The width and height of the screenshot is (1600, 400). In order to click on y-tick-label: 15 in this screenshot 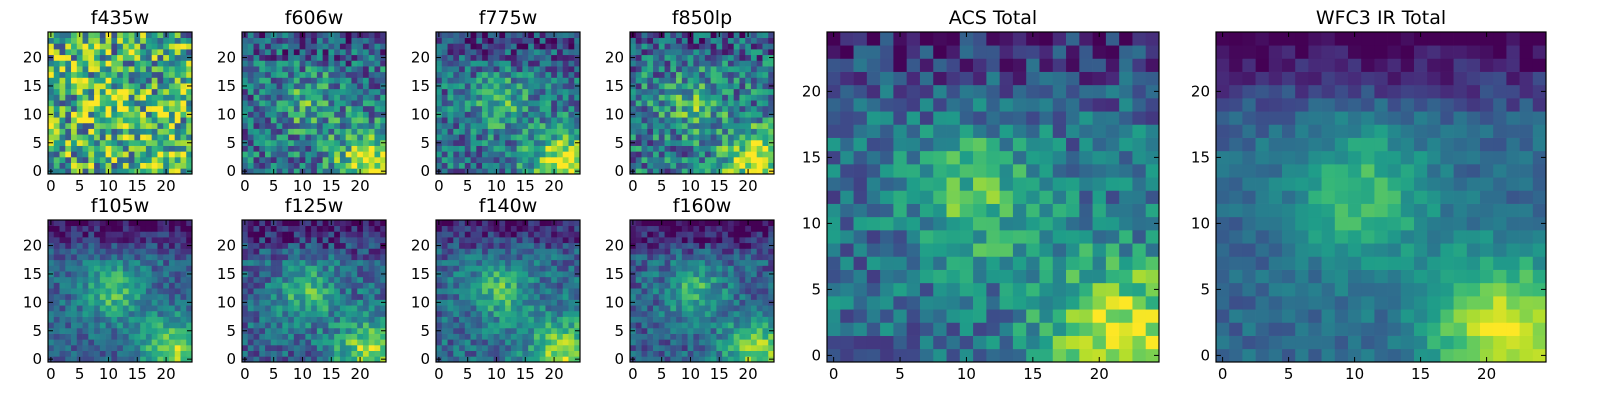, I will do `click(226, 86)`.